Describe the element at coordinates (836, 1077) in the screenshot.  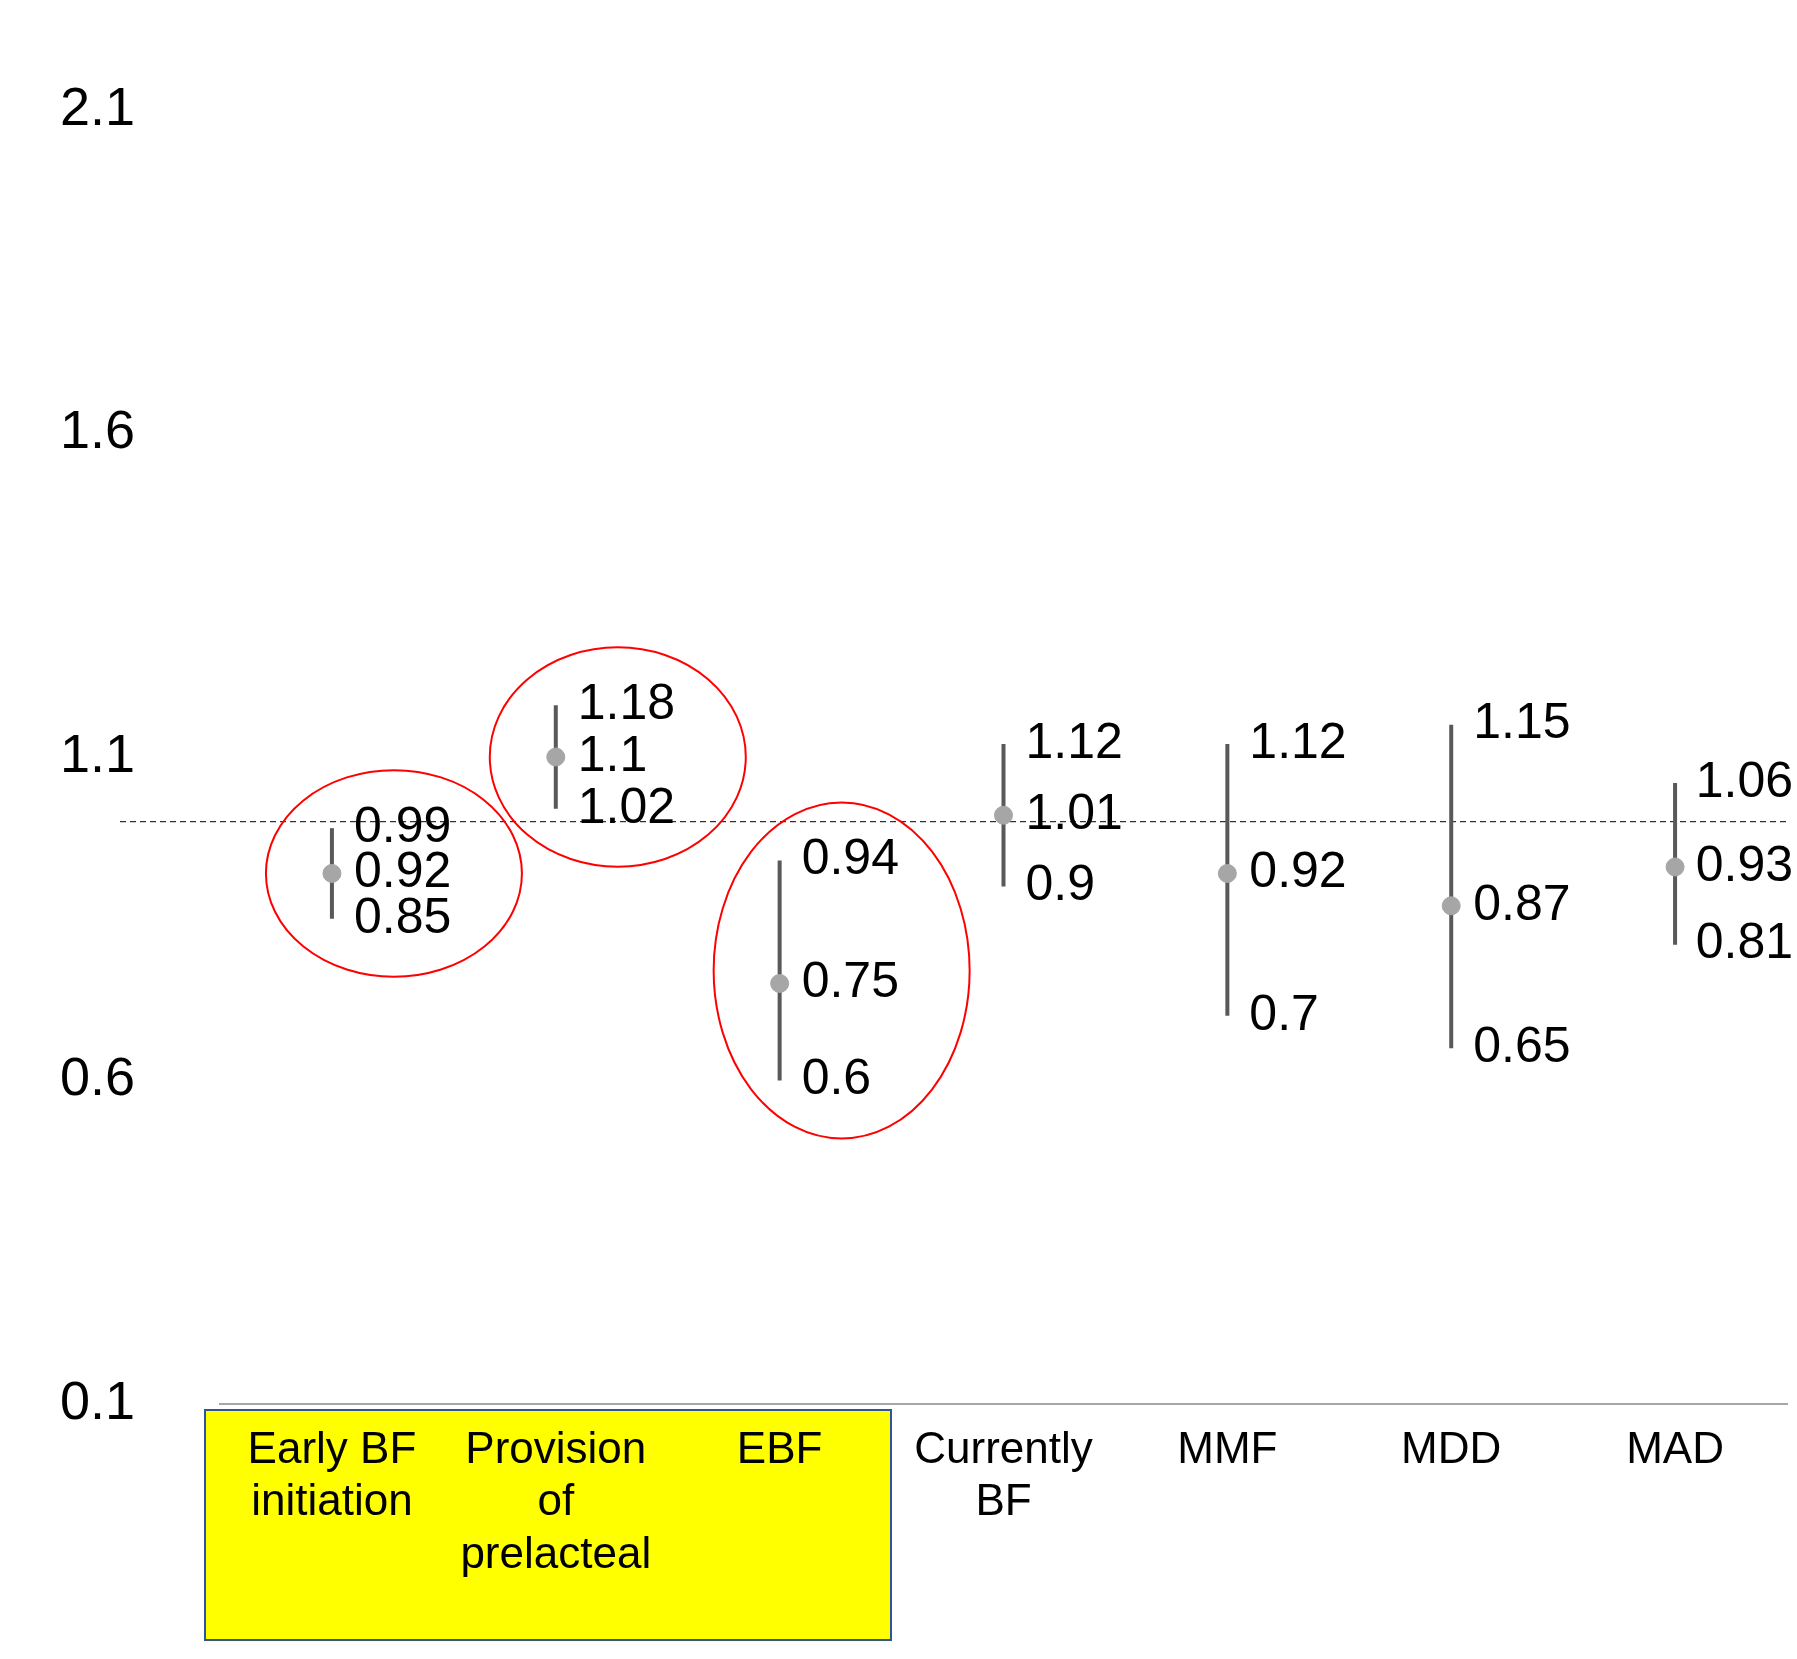
I see `annotation: 0.6` at that location.